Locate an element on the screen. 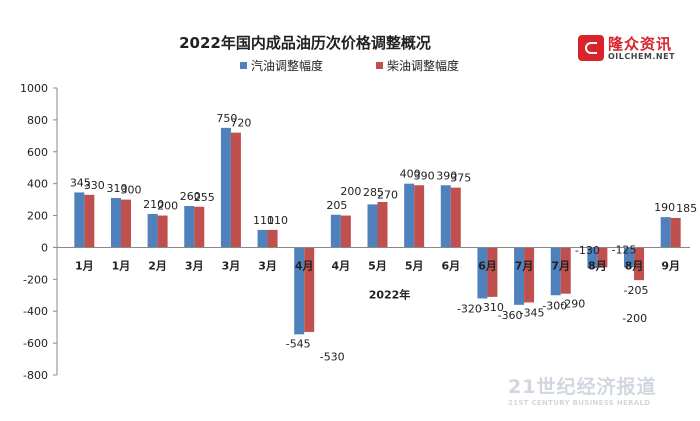  data-label: 720 is located at coordinates (240, 123).